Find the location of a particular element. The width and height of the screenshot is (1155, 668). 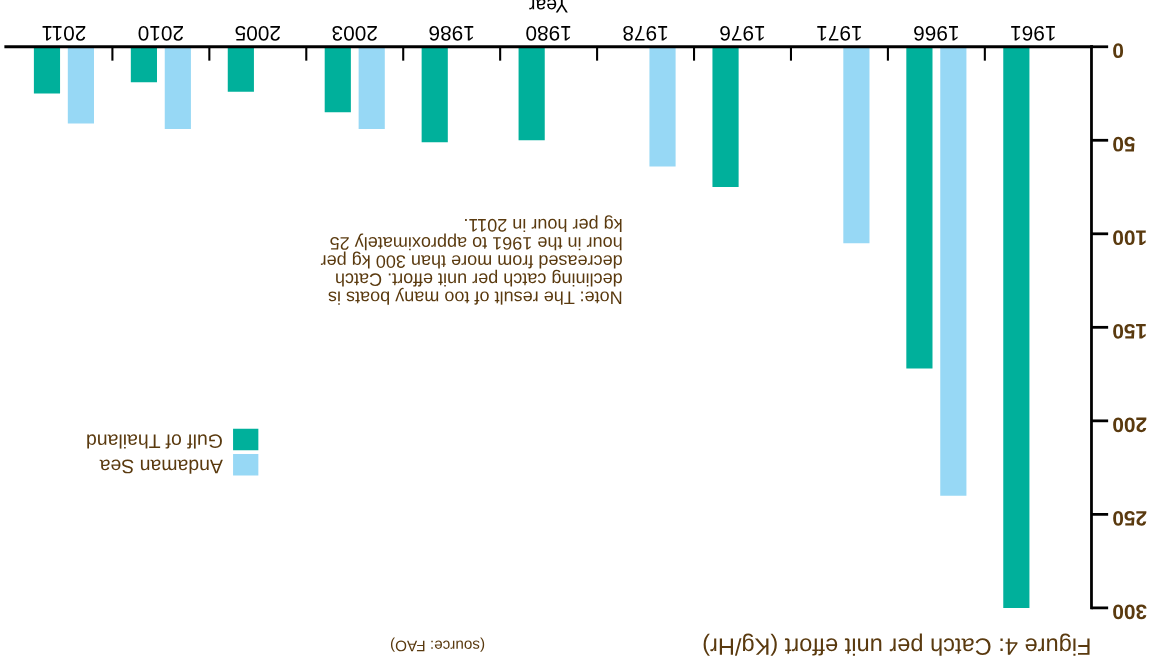

x-tick-label: 2003 is located at coordinates (354, 33).